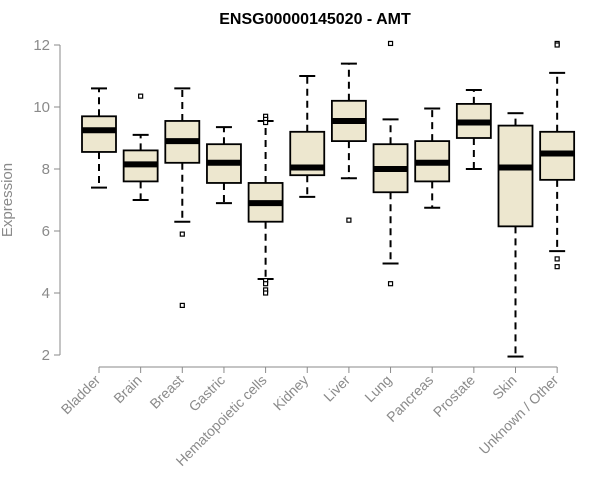 The width and height of the screenshot is (600, 500). What do you see at coordinates (46, 231) in the screenshot?
I see `y-tick-label: 6` at bounding box center [46, 231].